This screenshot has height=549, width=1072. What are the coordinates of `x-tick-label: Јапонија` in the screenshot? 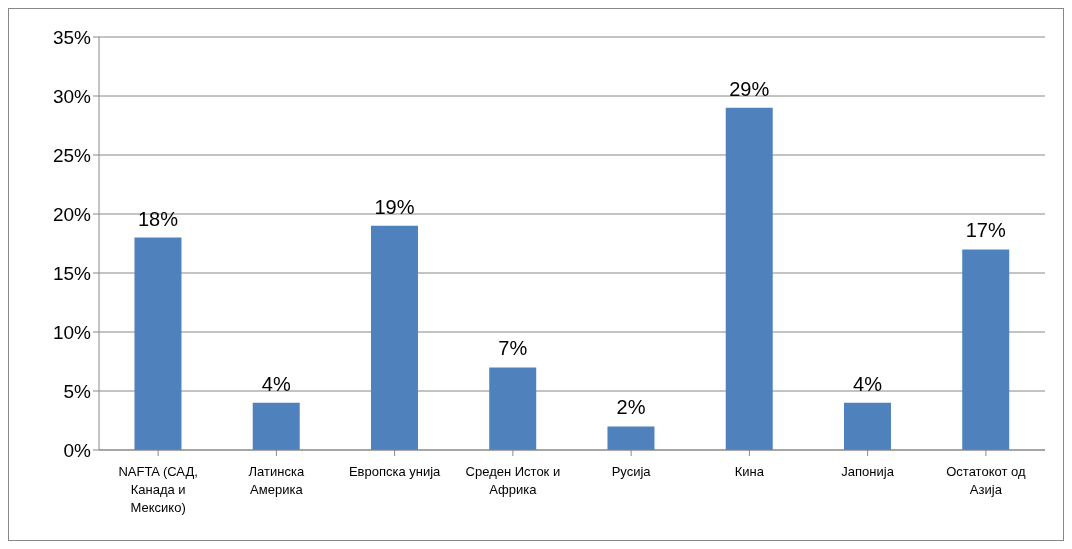 It's located at (868, 471).